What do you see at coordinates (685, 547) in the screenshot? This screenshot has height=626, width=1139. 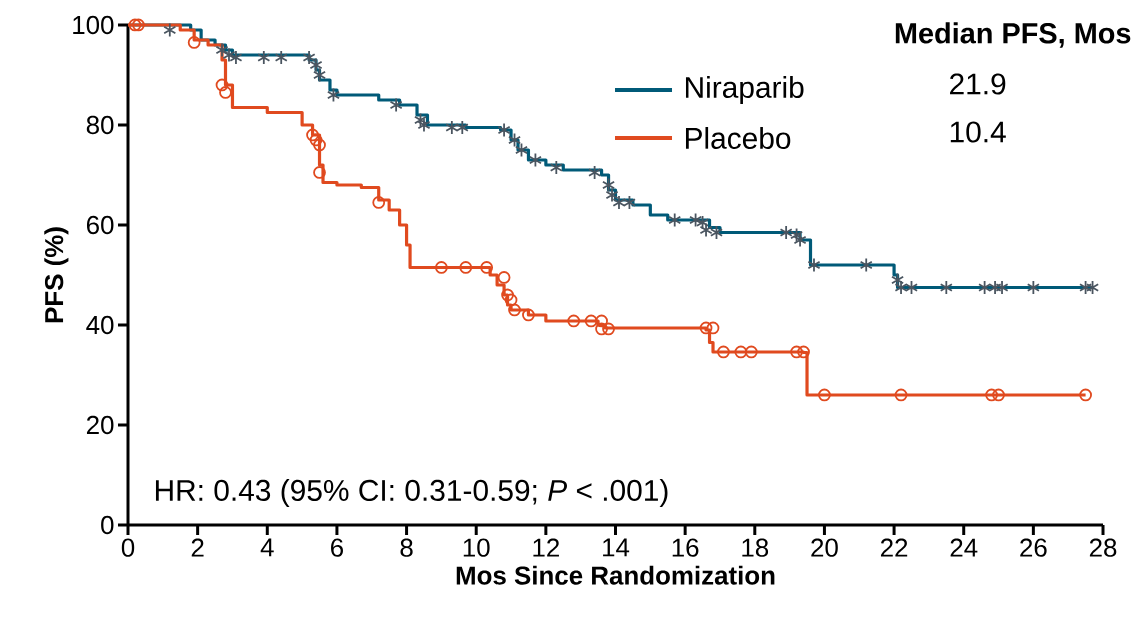 I see `x-tick-label: 16` at bounding box center [685, 547].